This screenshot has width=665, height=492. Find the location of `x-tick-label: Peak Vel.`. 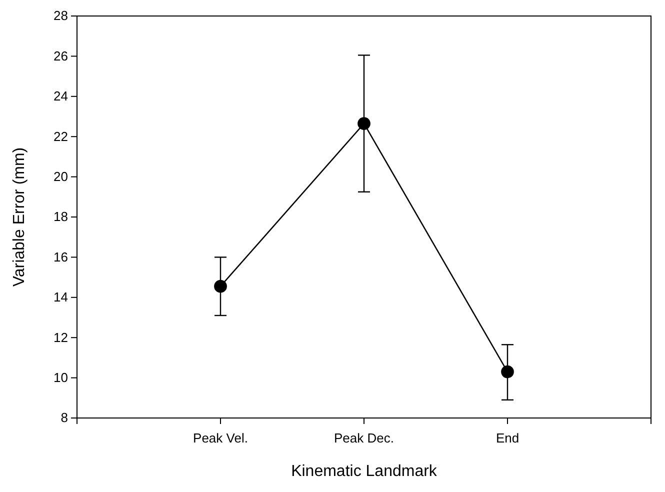

x-tick-label: Peak Vel. is located at coordinates (220, 438).